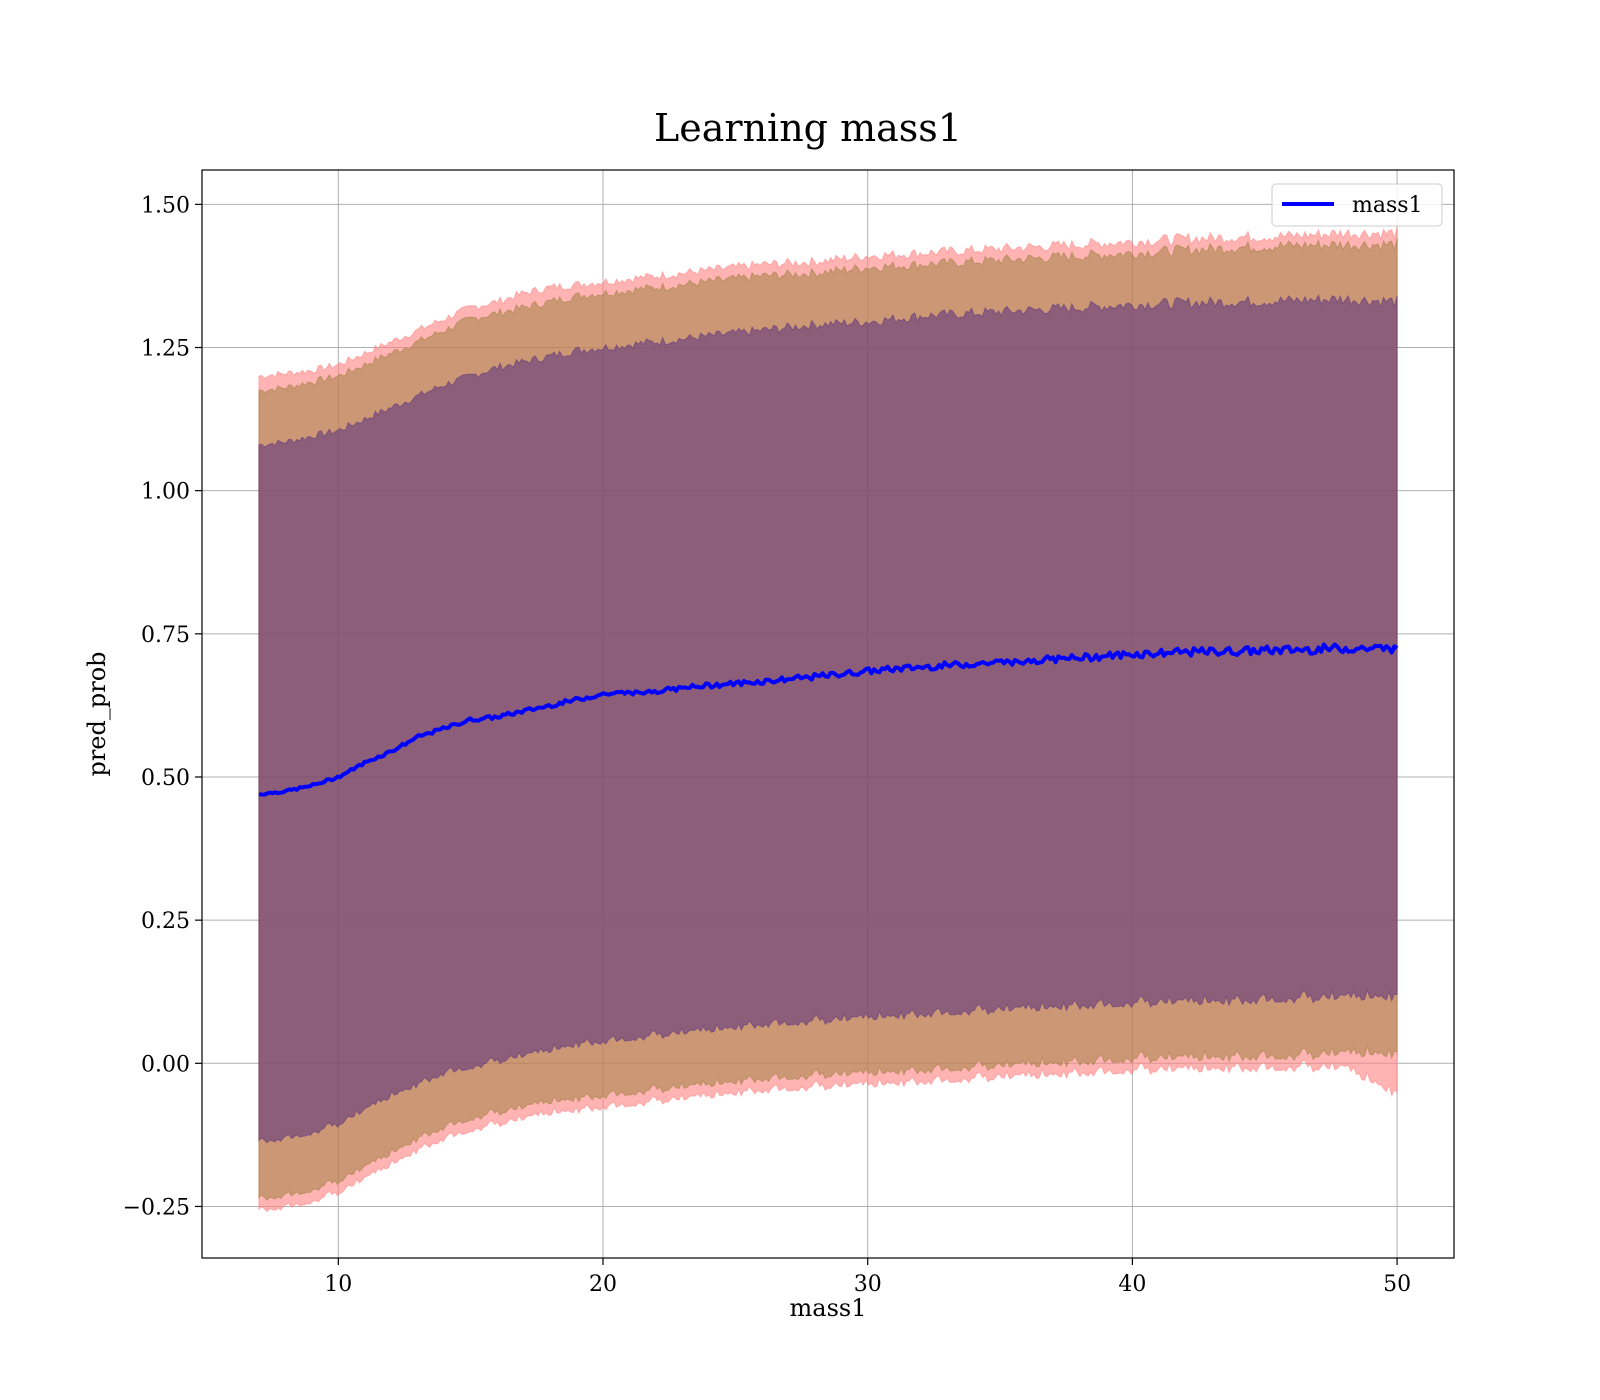  Describe the element at coordinates (808, 128) in the screenshot. I see `chart-title: Learning mass1` at that location.